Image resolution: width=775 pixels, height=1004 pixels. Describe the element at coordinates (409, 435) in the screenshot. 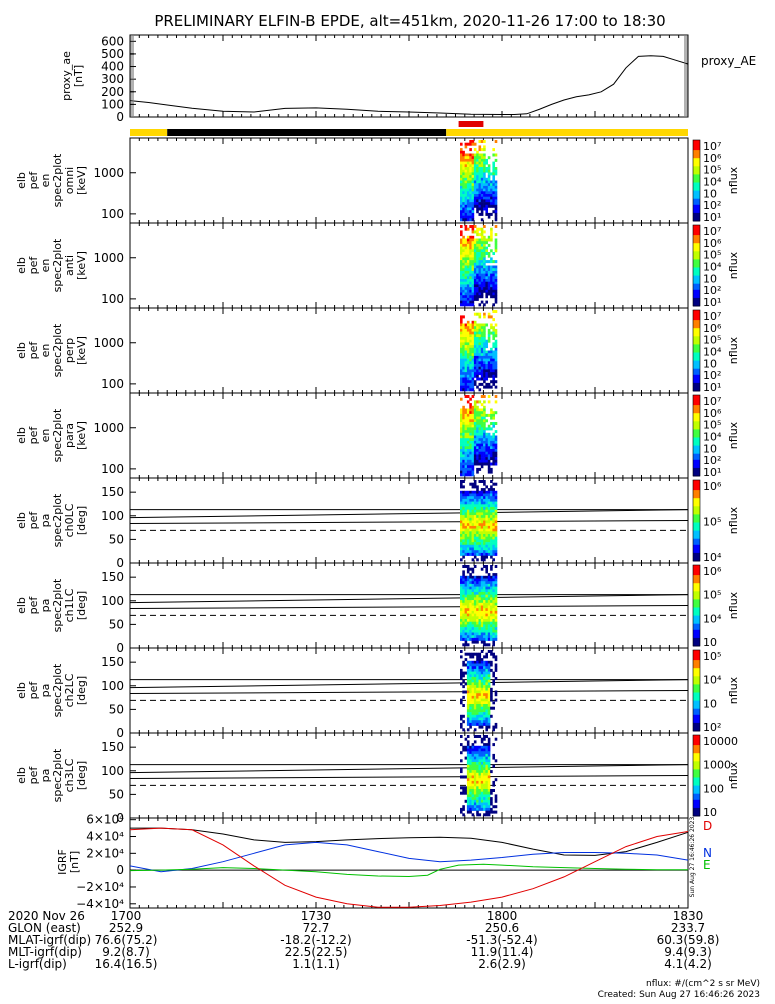

I see `spectrogram-panel` at that location.